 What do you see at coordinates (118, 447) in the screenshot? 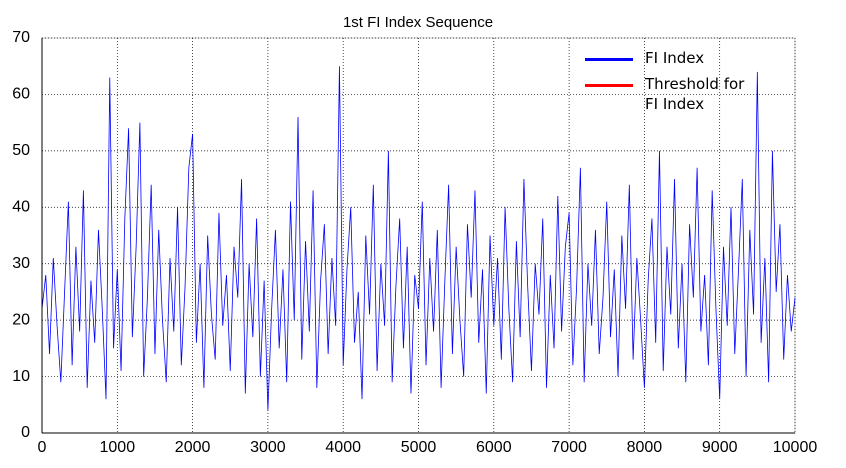
I see `x-tick-label: 1000` at bounding box center [118, 447].